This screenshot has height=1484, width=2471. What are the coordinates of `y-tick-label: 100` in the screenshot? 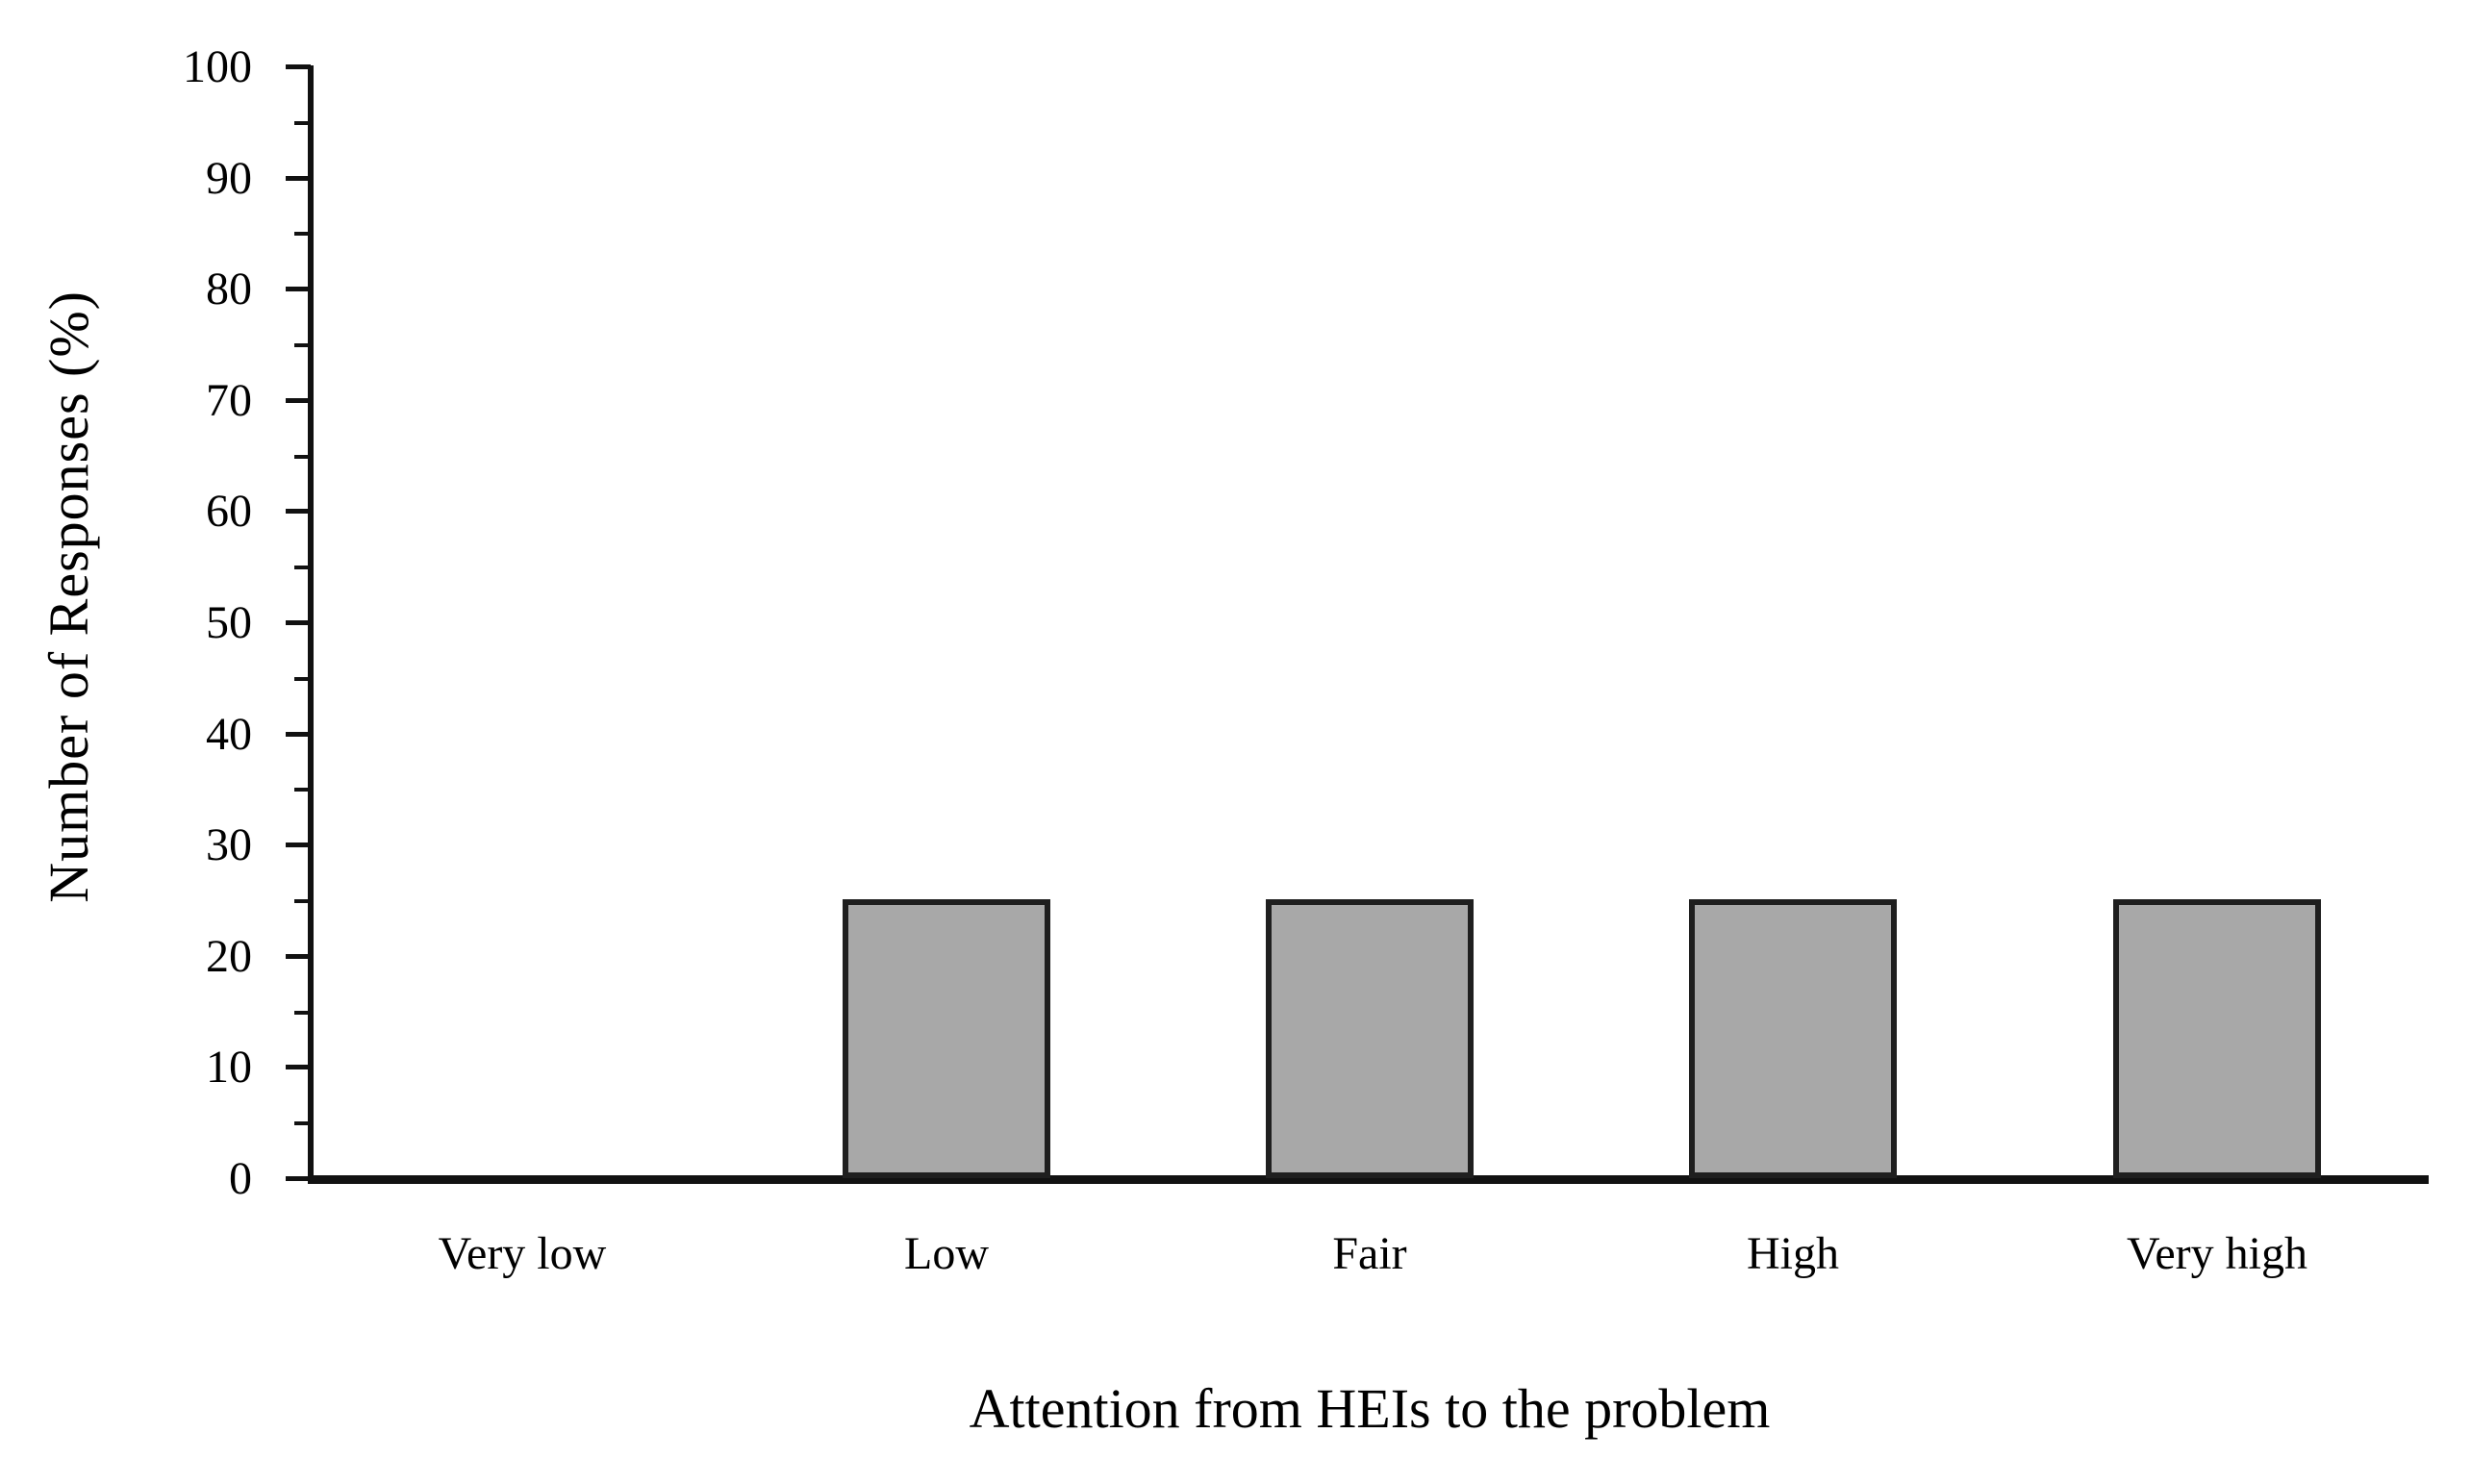 It's located at (217, 66).